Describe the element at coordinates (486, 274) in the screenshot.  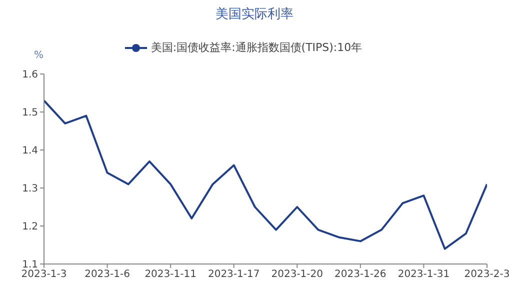
I see `x-tick-label: 2023-2-3` at that location.